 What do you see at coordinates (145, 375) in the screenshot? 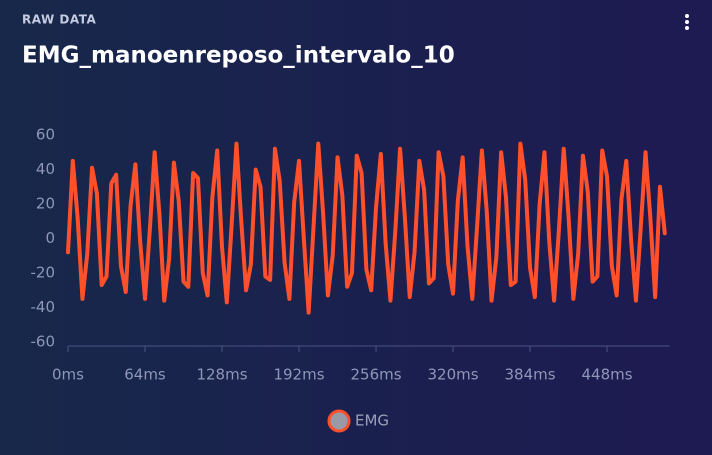
I see `x-tick-label: 64ms` at bounding box center [145, 375].